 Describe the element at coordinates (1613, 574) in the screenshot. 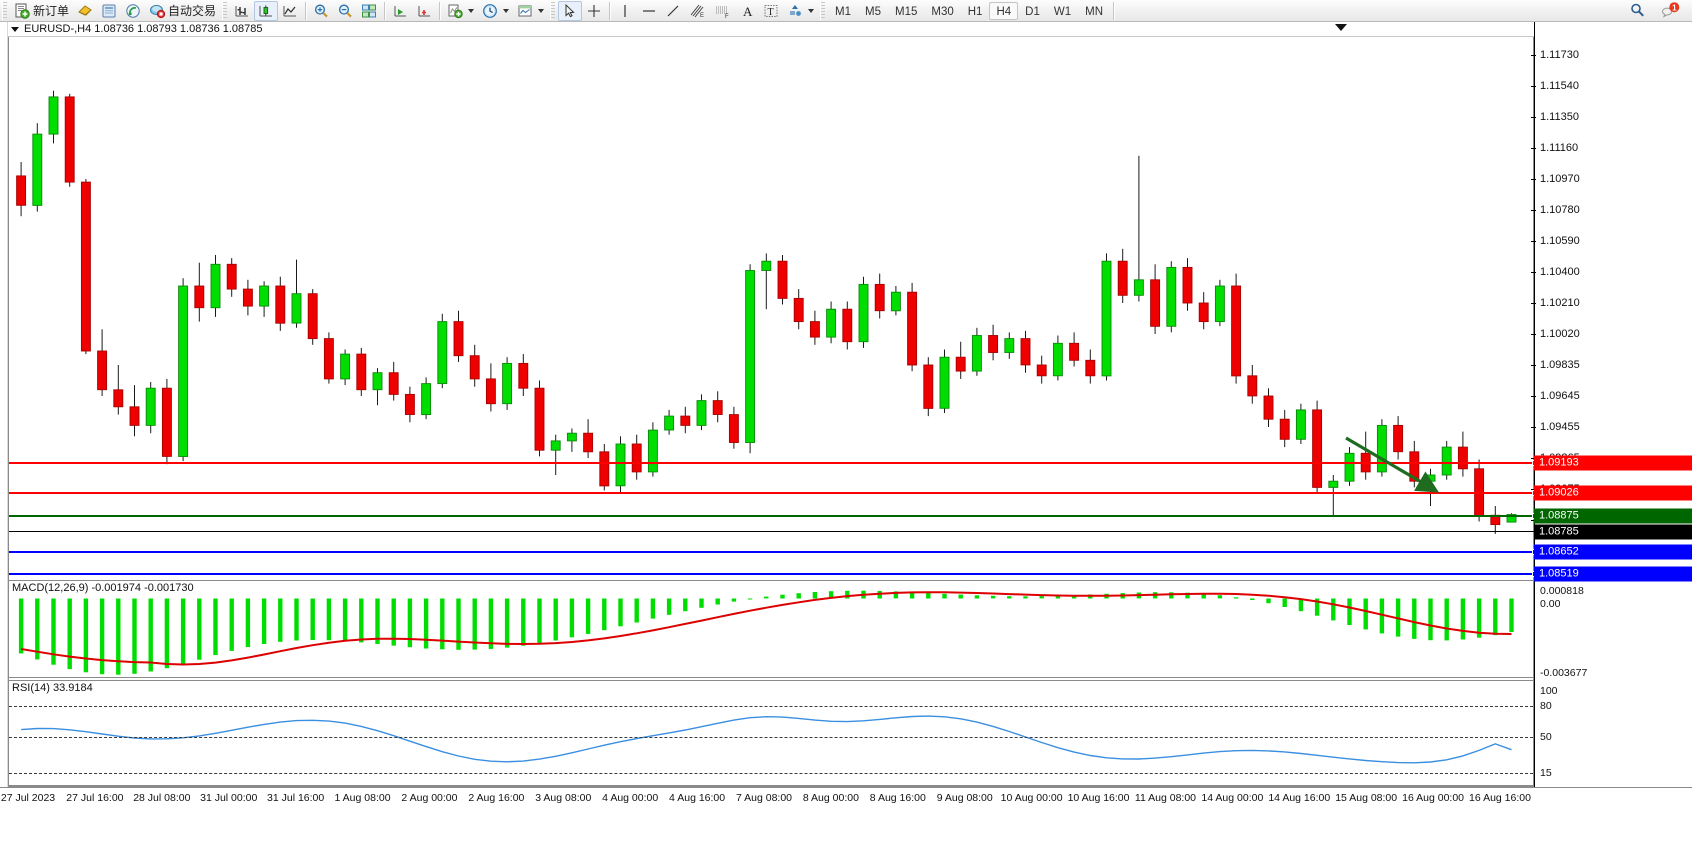

I see `price-tag-blue-2: 1.08519` at that location.